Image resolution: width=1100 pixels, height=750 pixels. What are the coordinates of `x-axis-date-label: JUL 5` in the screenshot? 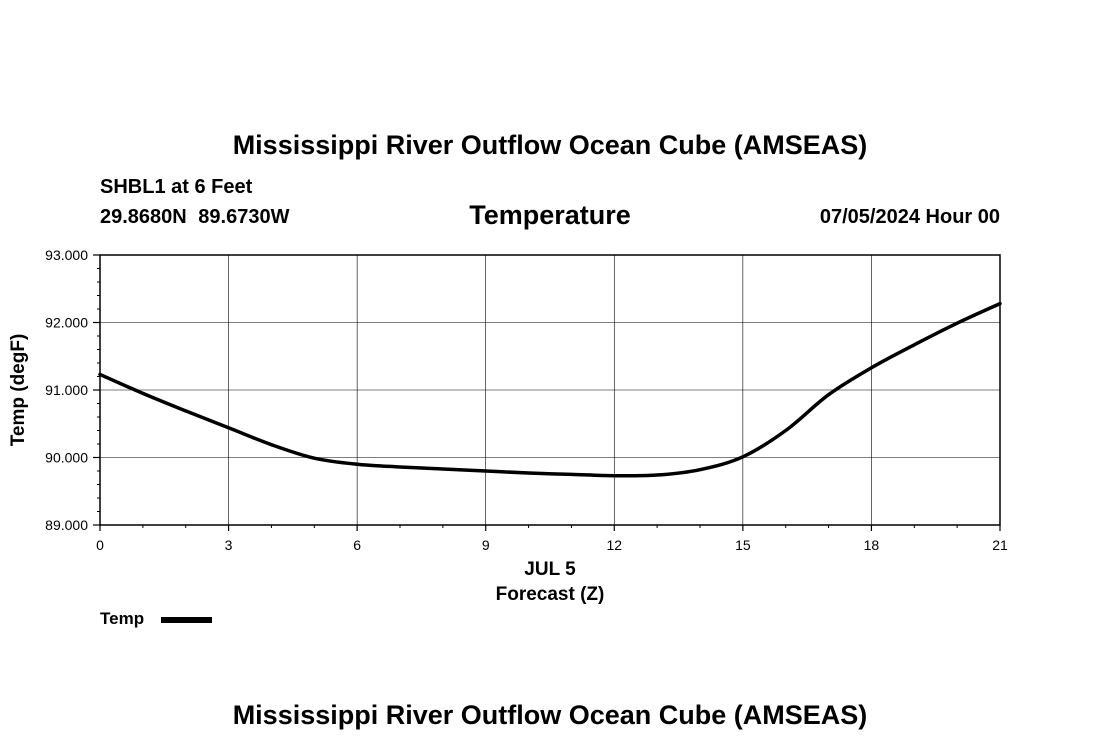 It's located at (550, 569).